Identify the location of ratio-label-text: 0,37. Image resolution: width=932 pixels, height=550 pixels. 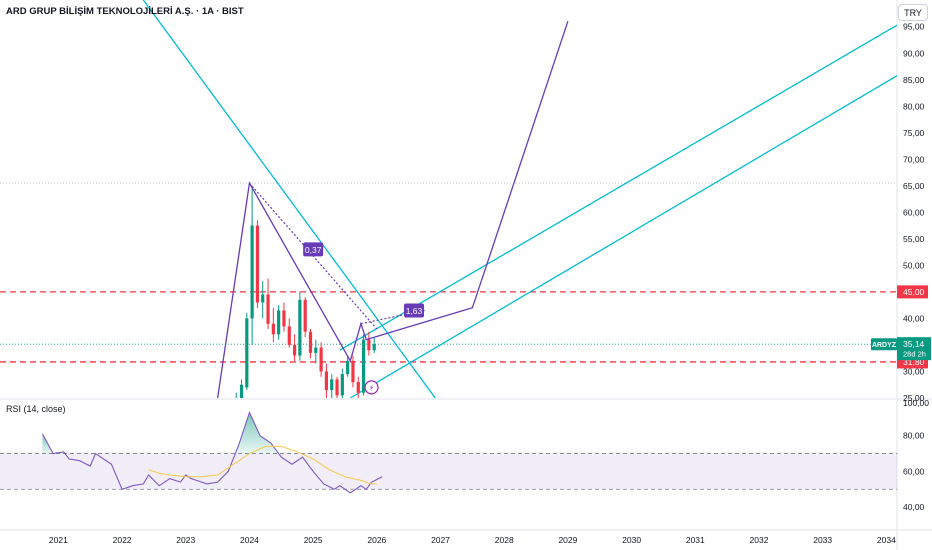
(313, 250).